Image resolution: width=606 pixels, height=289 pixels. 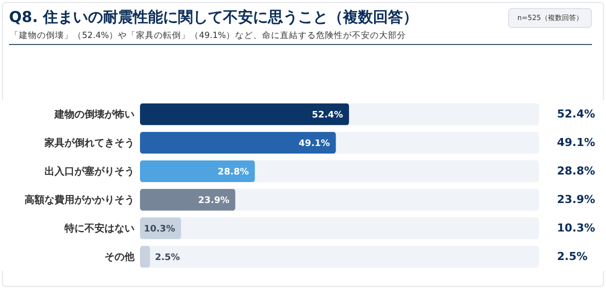 I want to click on y-tick-label: 特に不安はない, so click(x=99, y=228).